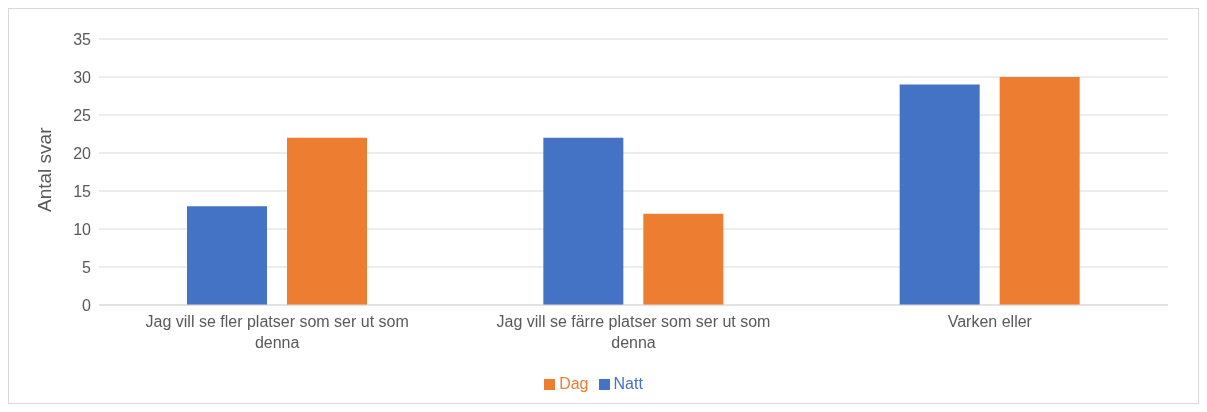  Describe the element at coordinates (82, 153) in the screenshot. I see `y-tick-label: 20` at that location.